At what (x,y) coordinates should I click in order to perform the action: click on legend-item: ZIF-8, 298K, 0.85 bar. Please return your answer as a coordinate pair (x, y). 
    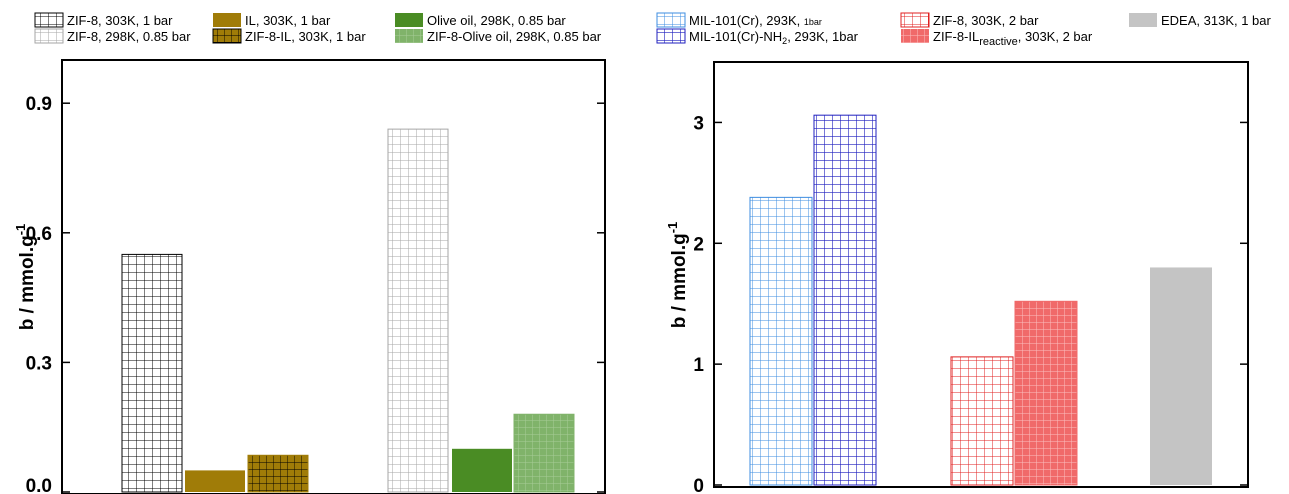
    Looking at the image, I should click on (112, 36).